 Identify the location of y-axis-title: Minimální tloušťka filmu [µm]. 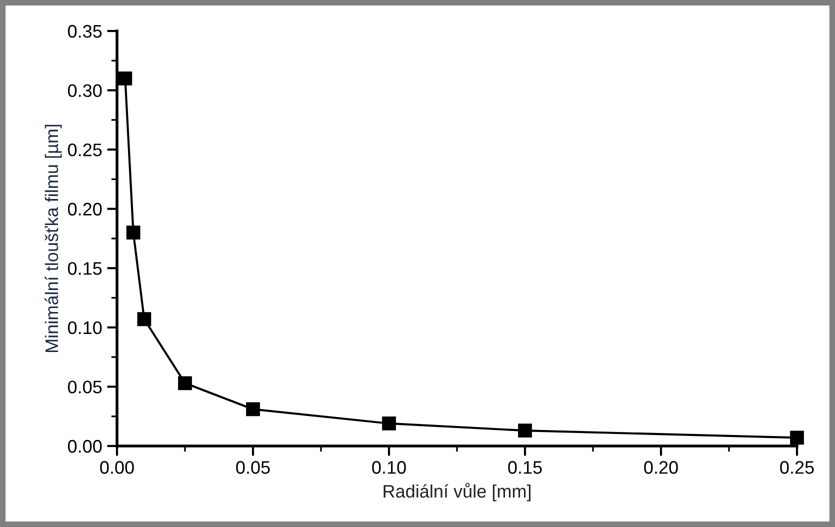
(53, 238).